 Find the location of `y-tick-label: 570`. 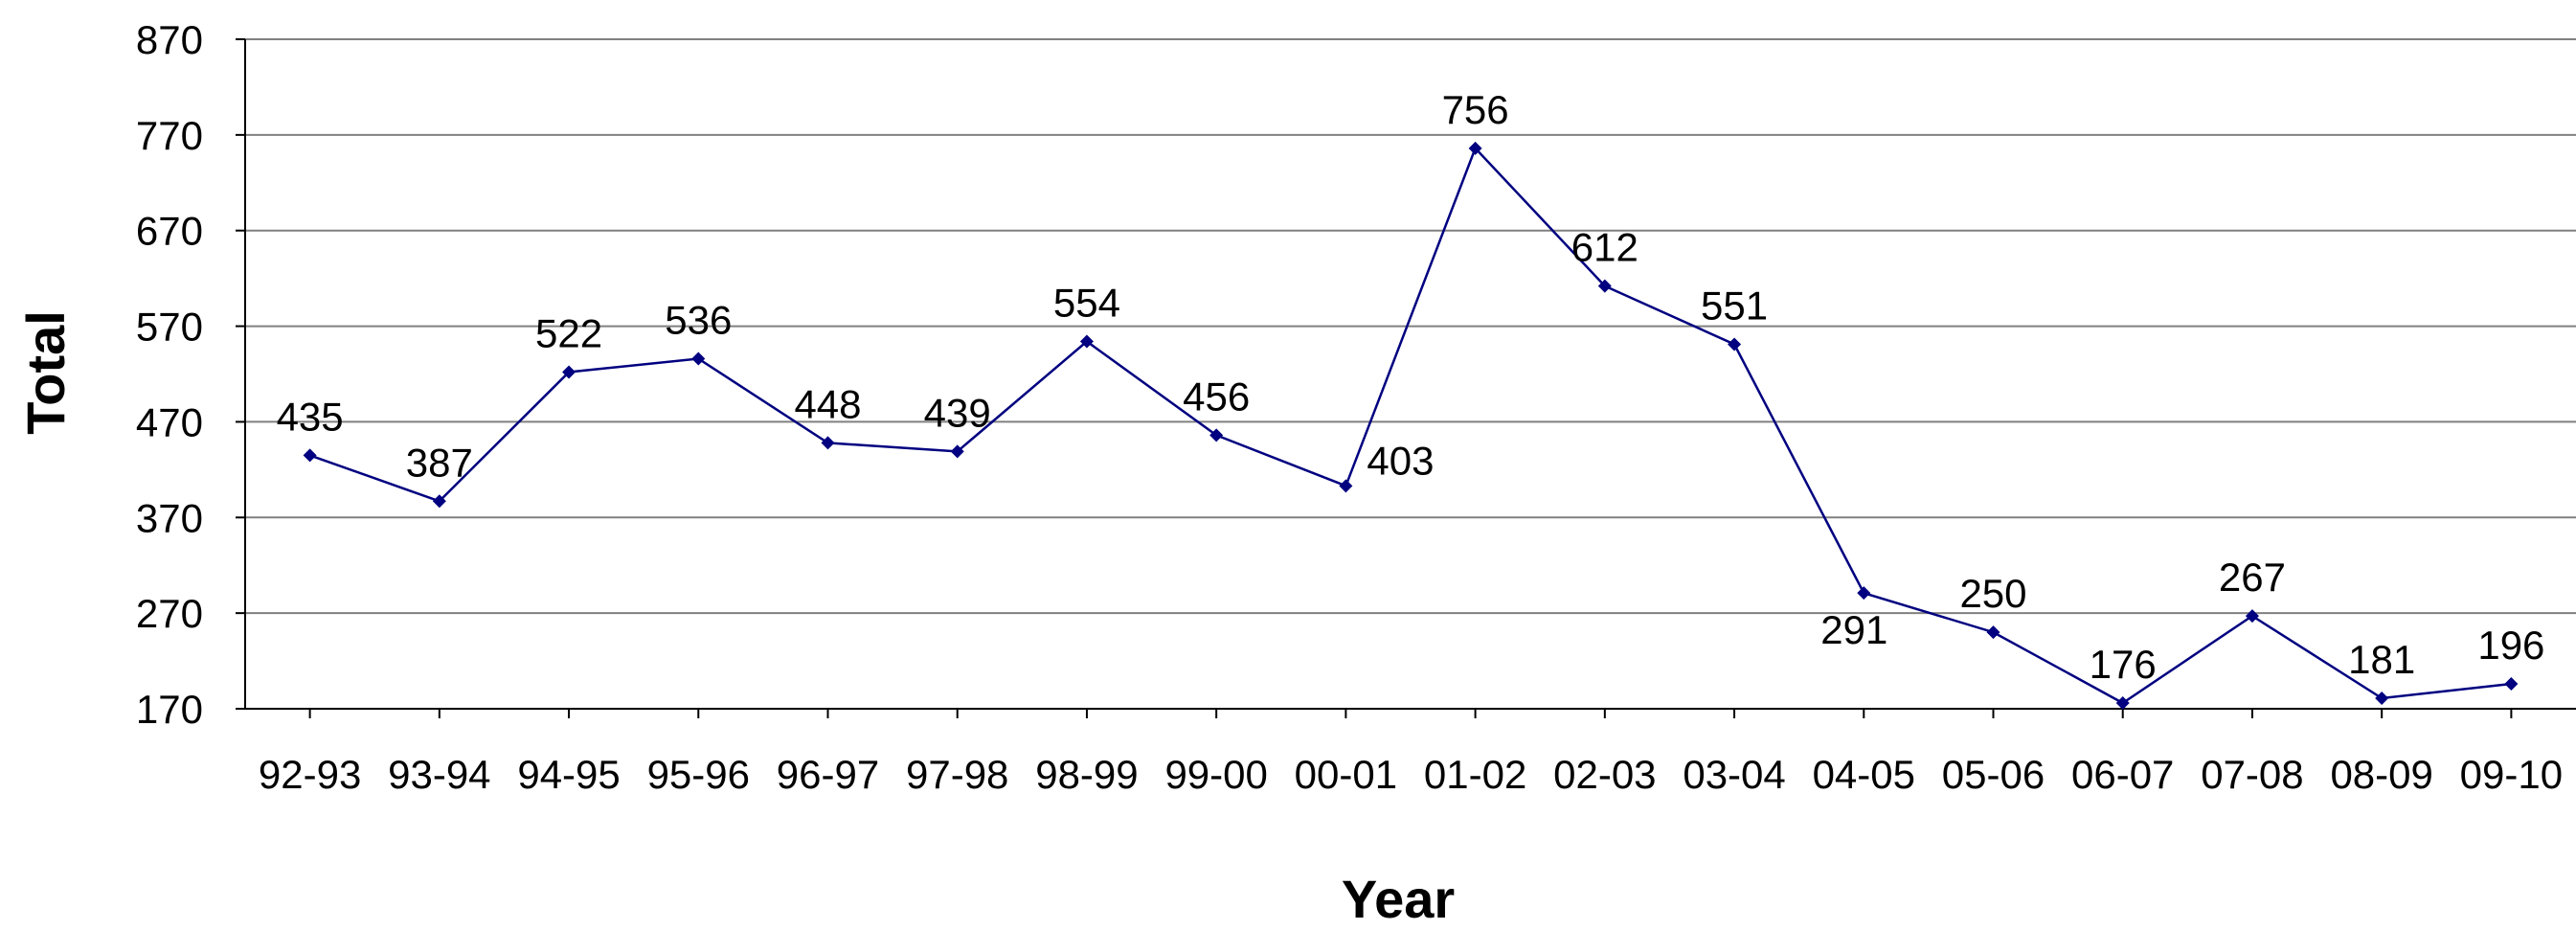

y-tick-label: 570 is located at coordinates (169, 328).